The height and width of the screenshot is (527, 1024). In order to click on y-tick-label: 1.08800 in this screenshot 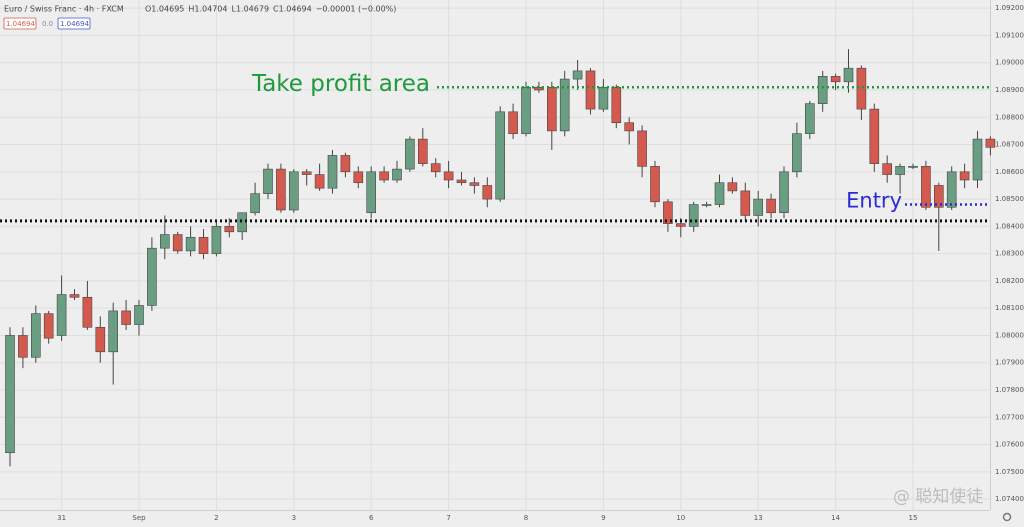, I will do `click(1009, 117)`.